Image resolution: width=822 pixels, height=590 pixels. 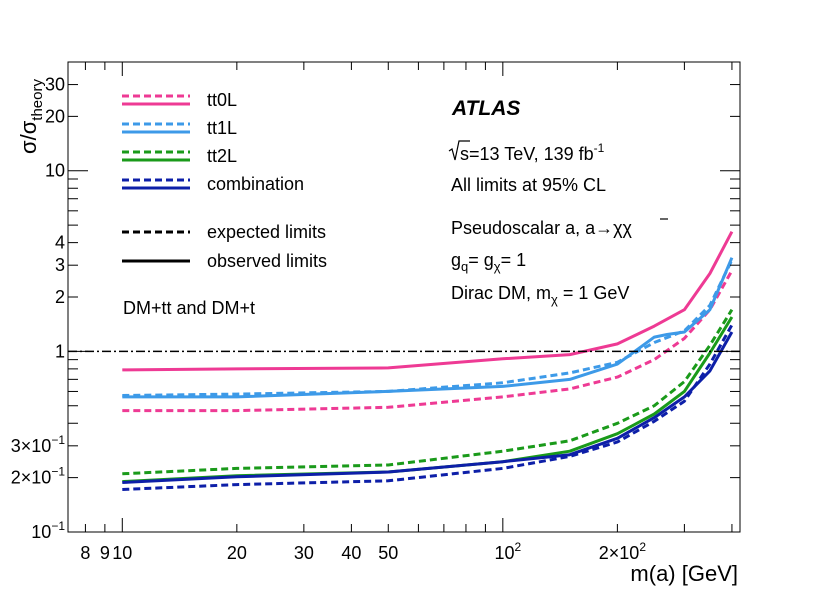 I want to click on svg-text: s=13 TeV, 139 fb-1, so click(x=532, y=152).